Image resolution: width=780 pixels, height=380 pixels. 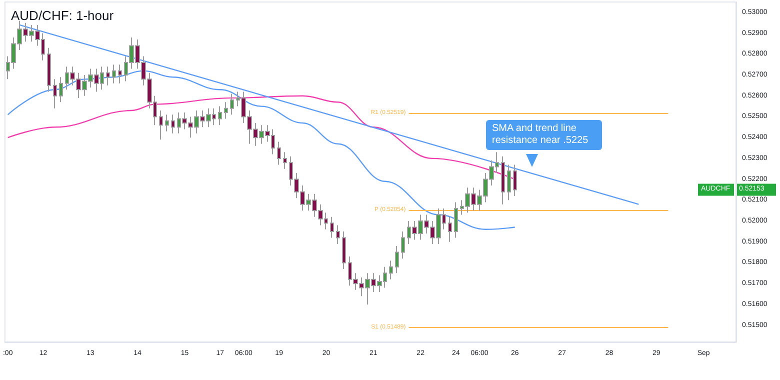 I want to click on annotation: SMA and trend line resistance near .5225, so click(x=540, y=134).